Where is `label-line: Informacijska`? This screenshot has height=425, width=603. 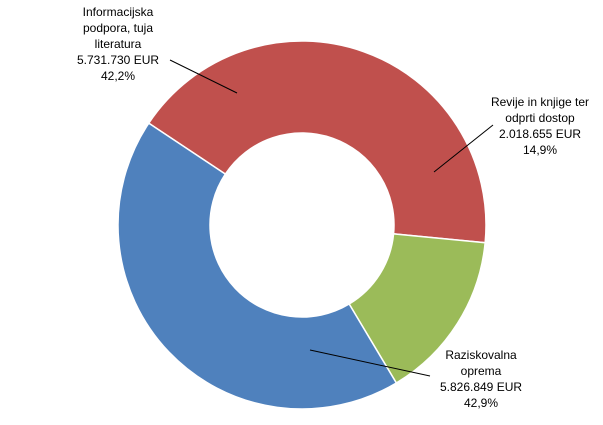
label-line: Informacijska is located at coordinates (118, 12).